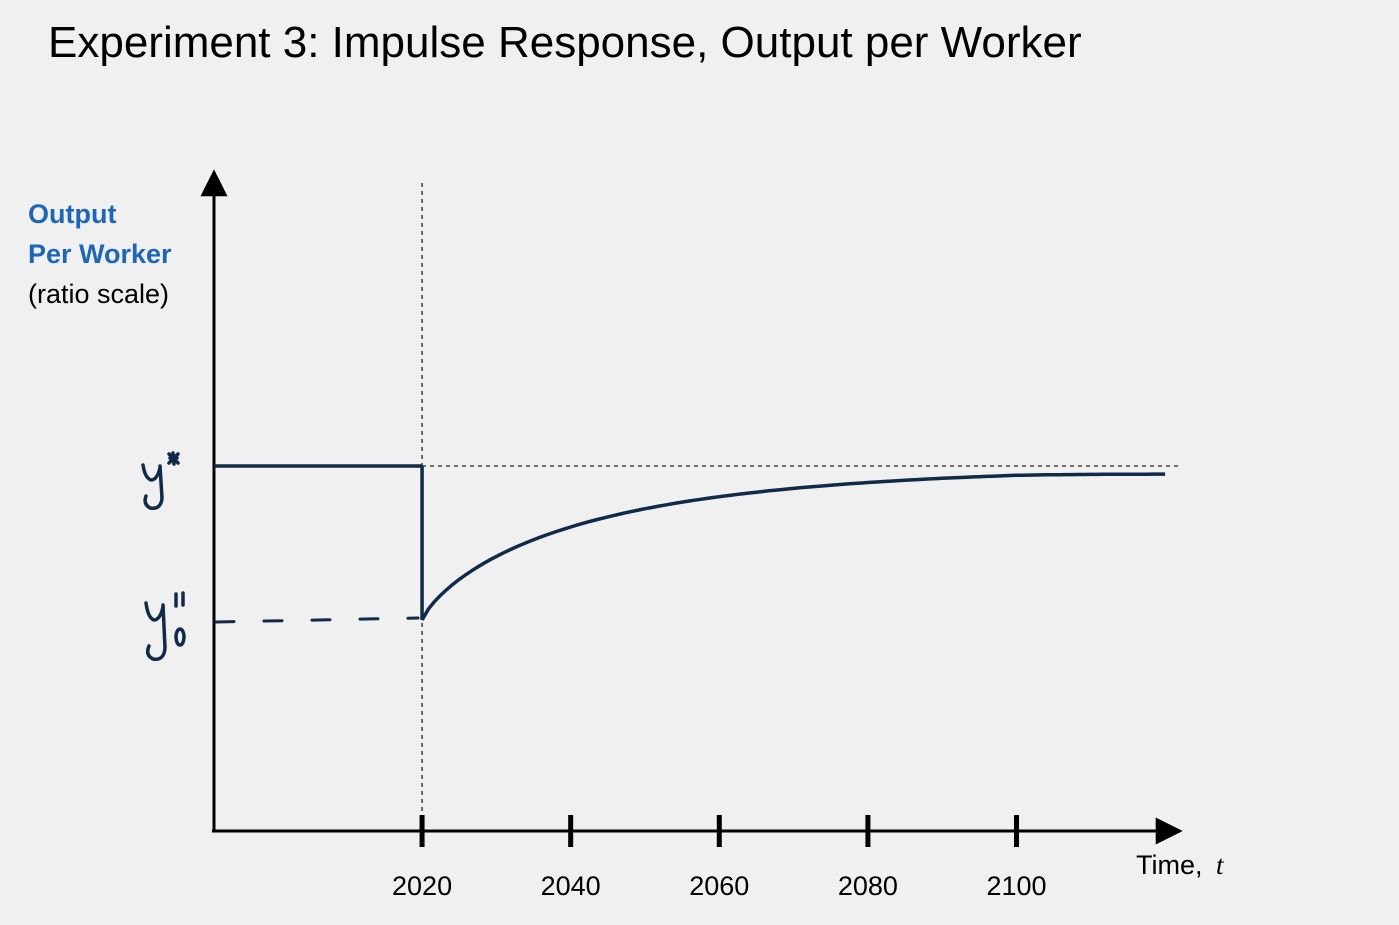 The image size is (1399, 925). I want to click on y-star-handwritten-mark, so click(160, 481).